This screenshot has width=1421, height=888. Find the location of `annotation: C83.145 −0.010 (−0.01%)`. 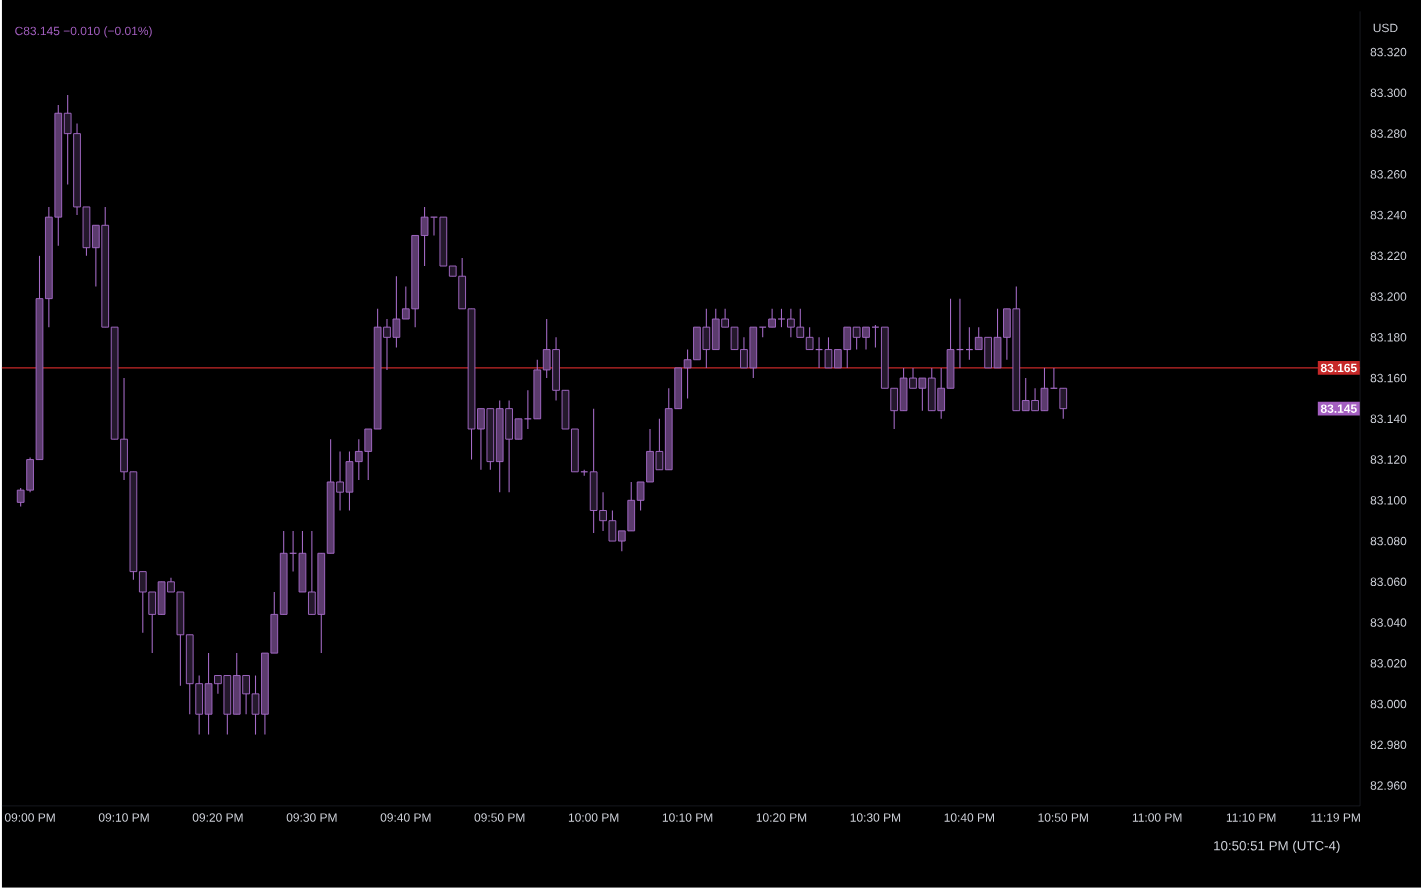

annotation: C83.145 −0.010 (−0.01%) is located at coordinates (83, 32).